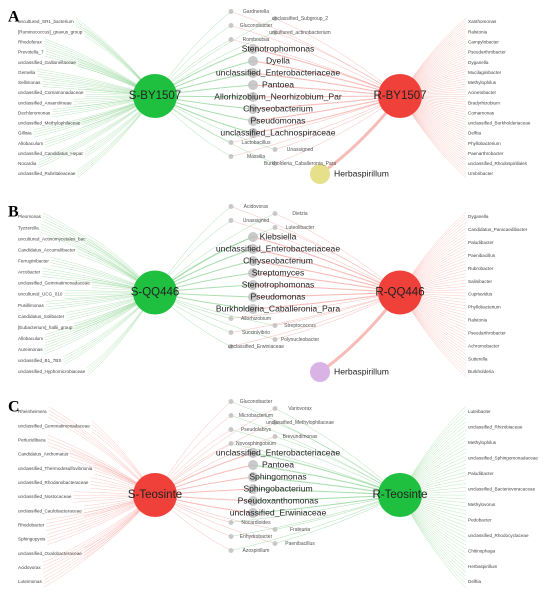 The width and height of the screenshot is (550, 600). What do you see at coordinates (486, 153) in the screenshot?
I see `taxon-label: Paenarthrobacter` at bounding box center [486, 153].